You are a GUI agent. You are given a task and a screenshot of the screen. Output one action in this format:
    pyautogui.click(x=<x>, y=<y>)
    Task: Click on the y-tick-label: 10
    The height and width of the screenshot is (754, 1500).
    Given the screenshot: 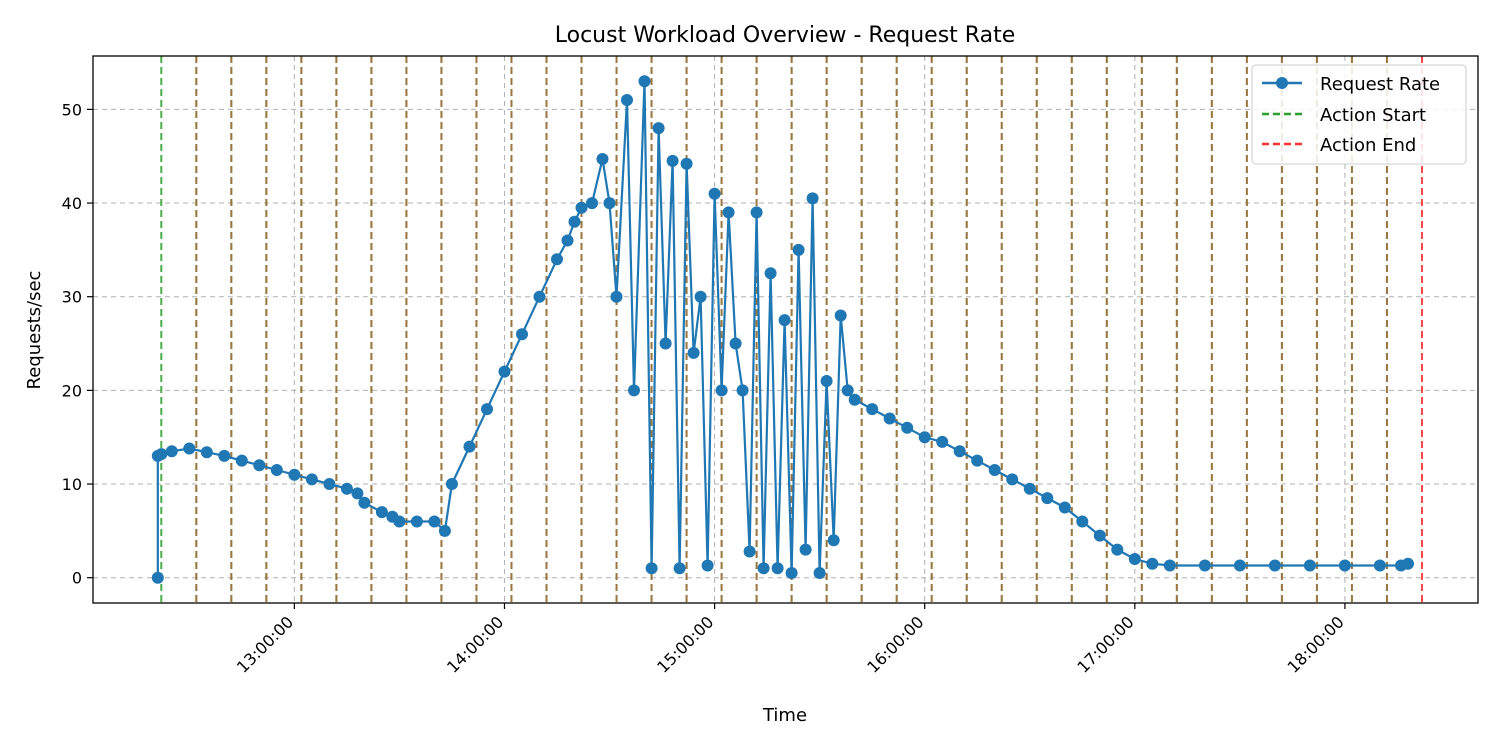 What is the action you would take?
    pyautogui.click(x=72, y=484)
    